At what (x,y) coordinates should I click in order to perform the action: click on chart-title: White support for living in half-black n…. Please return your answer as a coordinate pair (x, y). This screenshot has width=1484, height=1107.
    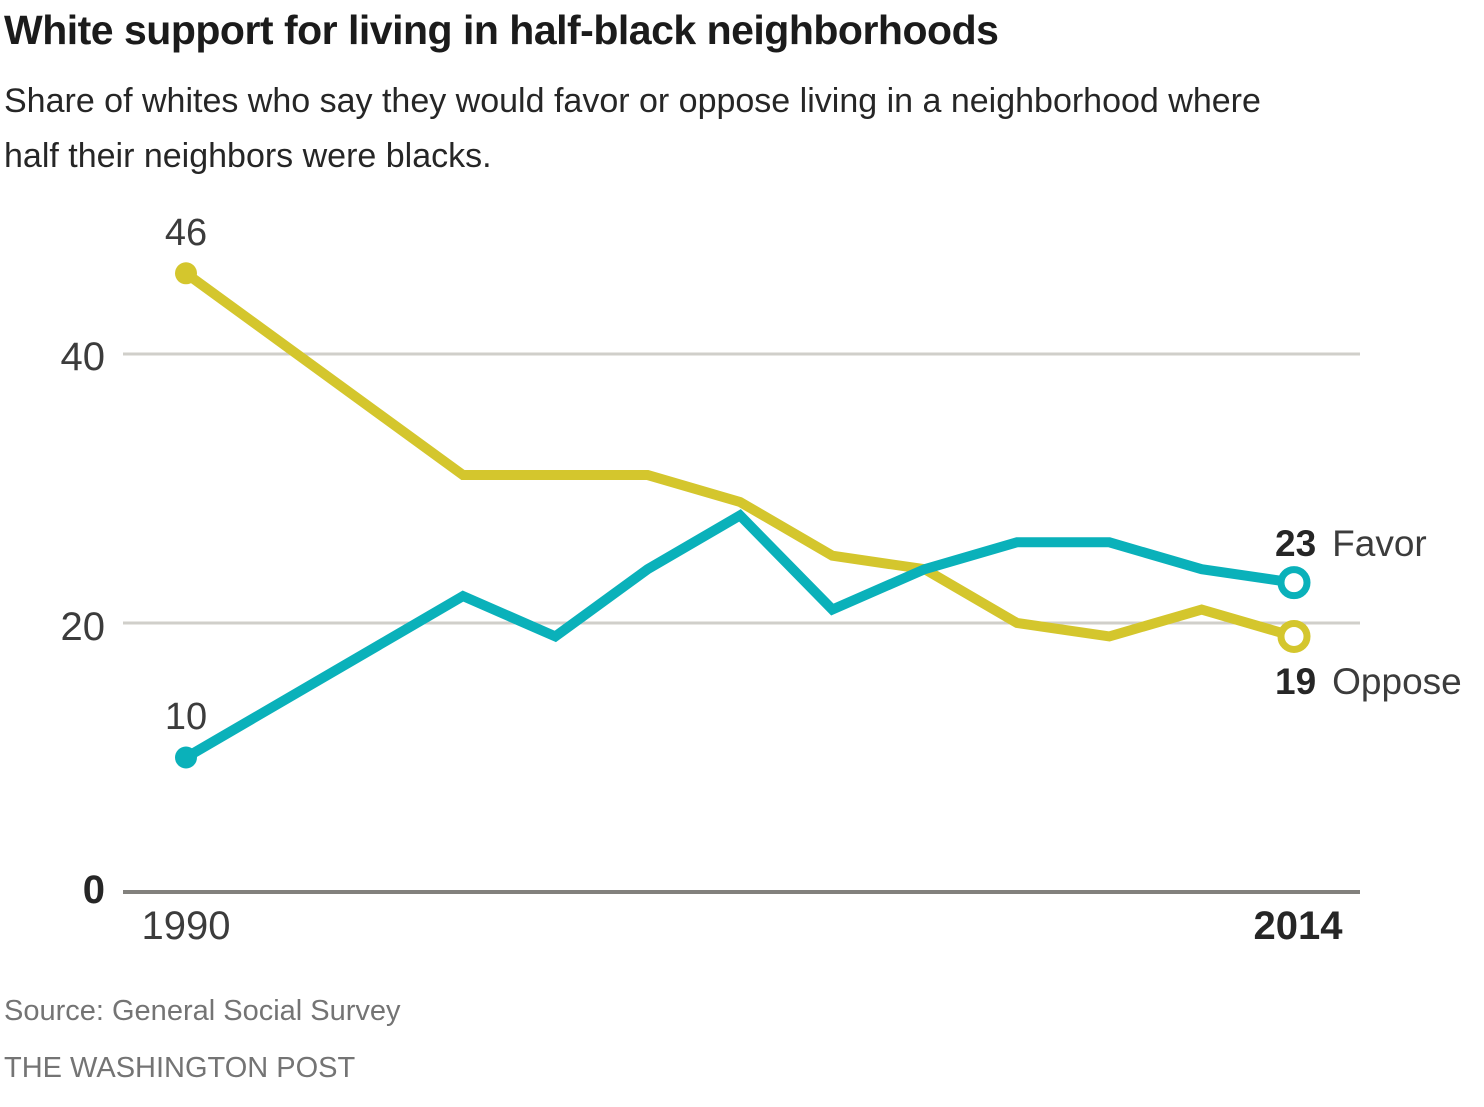
    Looking at the image, I should click on (501, 30).